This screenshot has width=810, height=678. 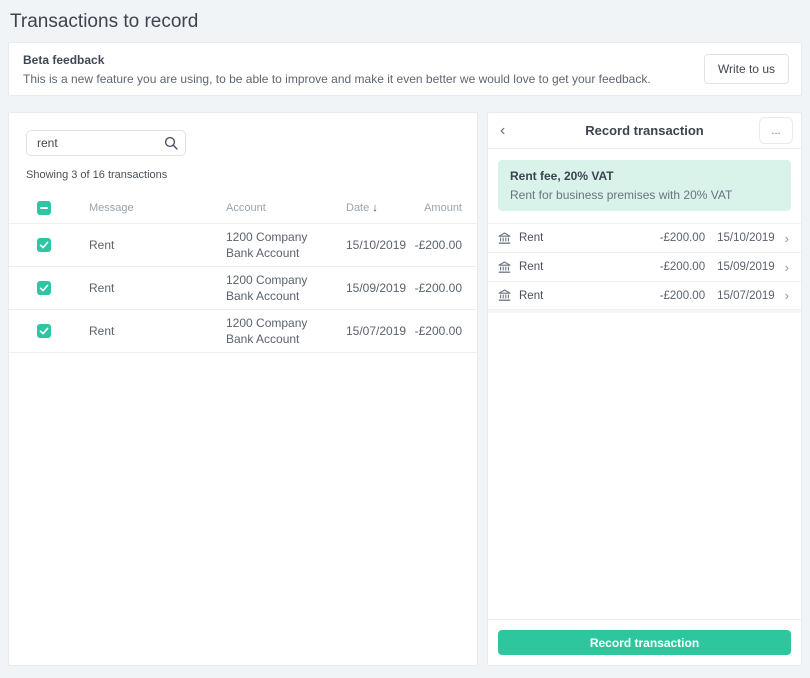 What do you see at coordinates (621, 195) in the screenshot?
I see `rule-description: Rent for business premises with 20% VAT` at bounding box center [621, 195].